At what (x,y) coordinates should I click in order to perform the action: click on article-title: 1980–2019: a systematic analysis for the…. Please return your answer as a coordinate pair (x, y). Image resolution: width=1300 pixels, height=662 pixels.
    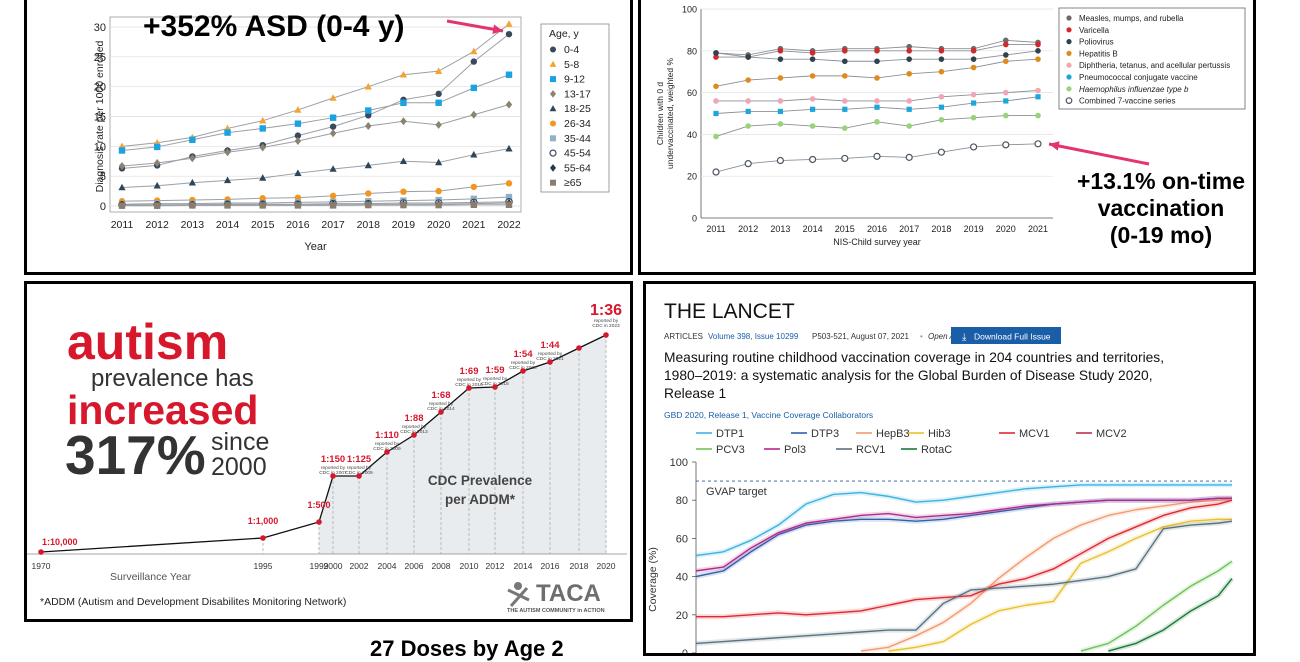
    Looking at the image, I should click on (908, 375).